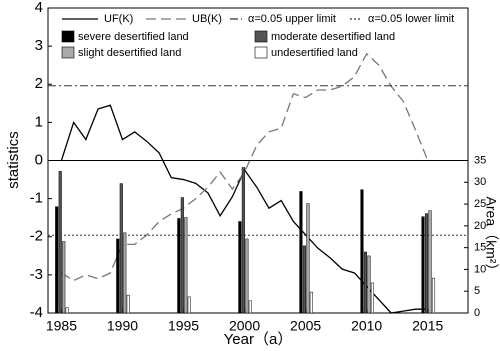 The image size is (500, 351). Describe the element at coordinates (333, 37) in the screenshot. I see `legend-label: moderate desertified land` at that location.